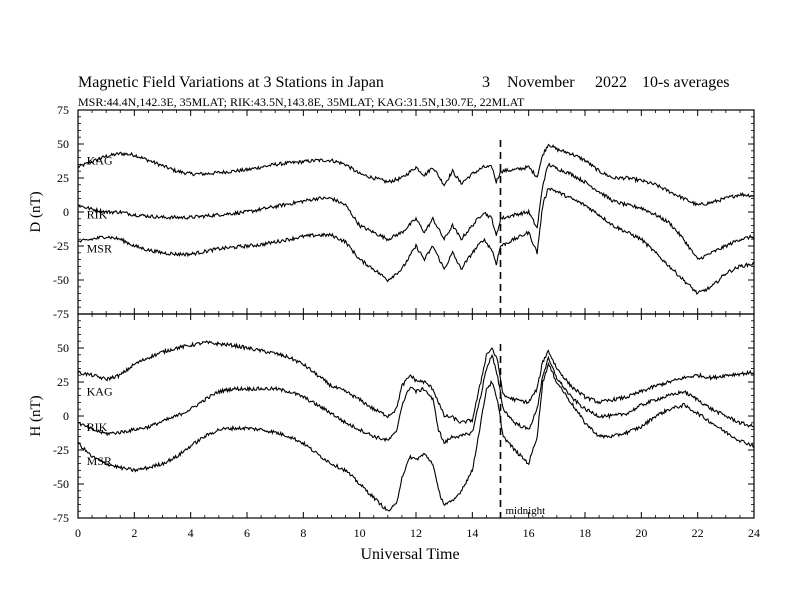 The width and height of the screenshot is (792, 612). I want to click on x-tick-label: 12, so click(416, 533).